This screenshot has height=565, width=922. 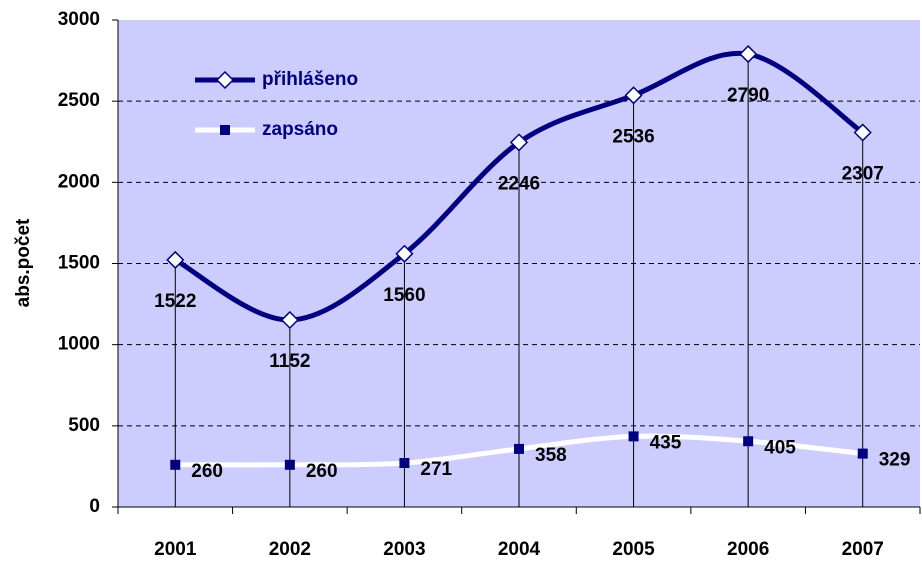 What do you see at coordinates (84, 425) in the screenshot?
I see `y-tick-label: 500` at bounding box center [84, 425].